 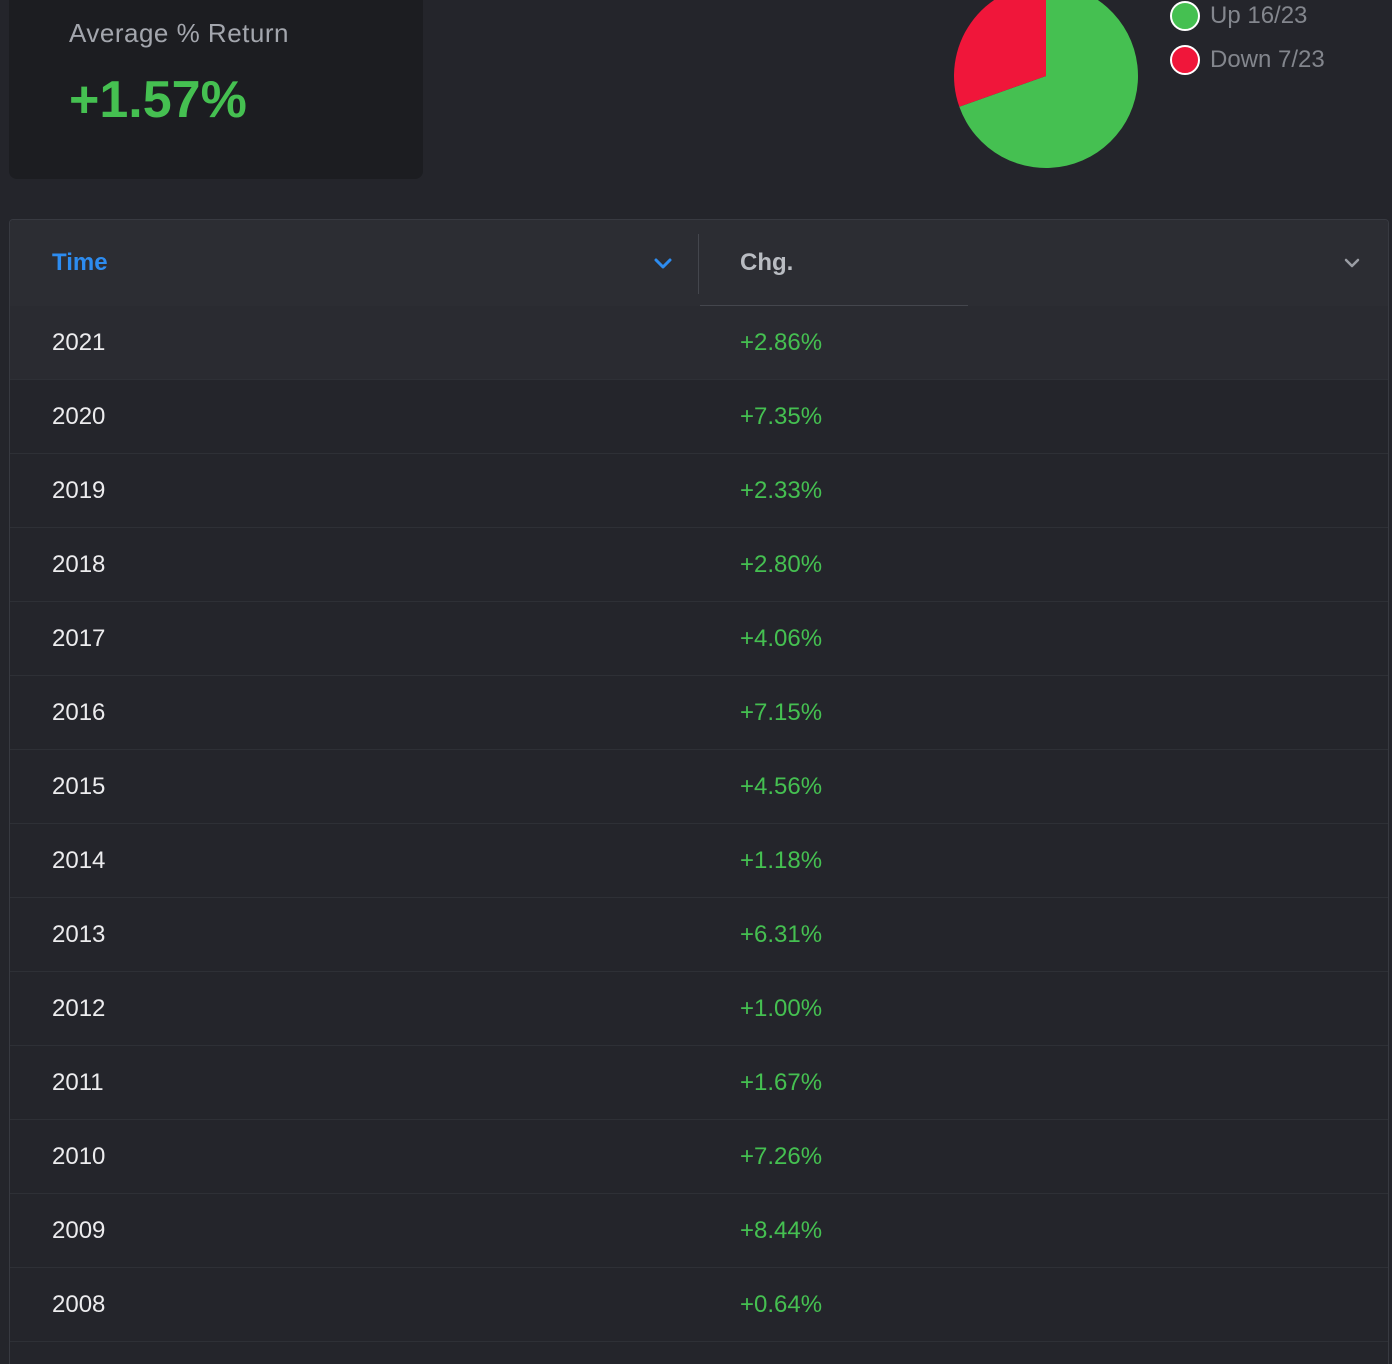 What do you see at coordinates (699, 1083) in the screenshot?
I see `table-row: 2011 +1.67%` at bounding box center [699, 1083].